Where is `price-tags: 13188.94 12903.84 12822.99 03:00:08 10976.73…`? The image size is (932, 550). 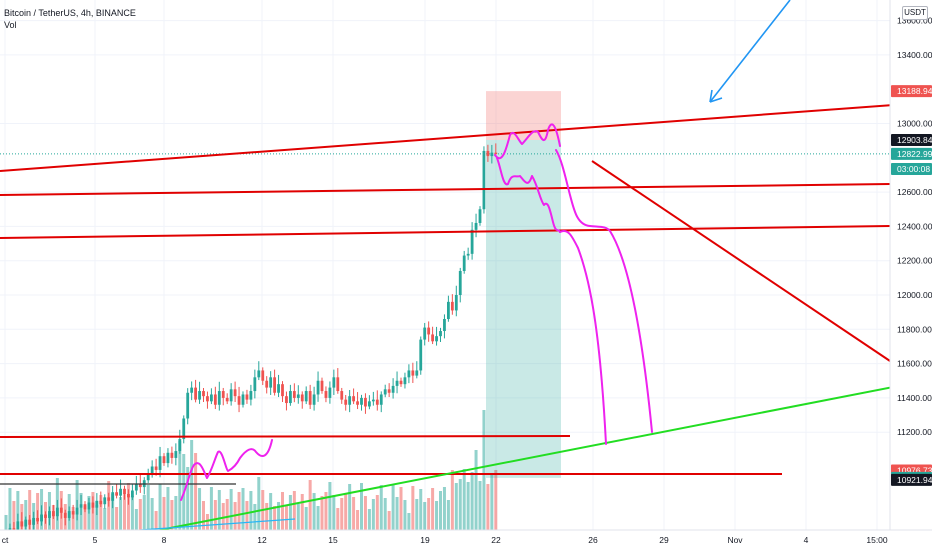
price-tags: 13188.94 12903.84 12822.99 03:00:08 10976.73… is located at coordinates (911, 285).